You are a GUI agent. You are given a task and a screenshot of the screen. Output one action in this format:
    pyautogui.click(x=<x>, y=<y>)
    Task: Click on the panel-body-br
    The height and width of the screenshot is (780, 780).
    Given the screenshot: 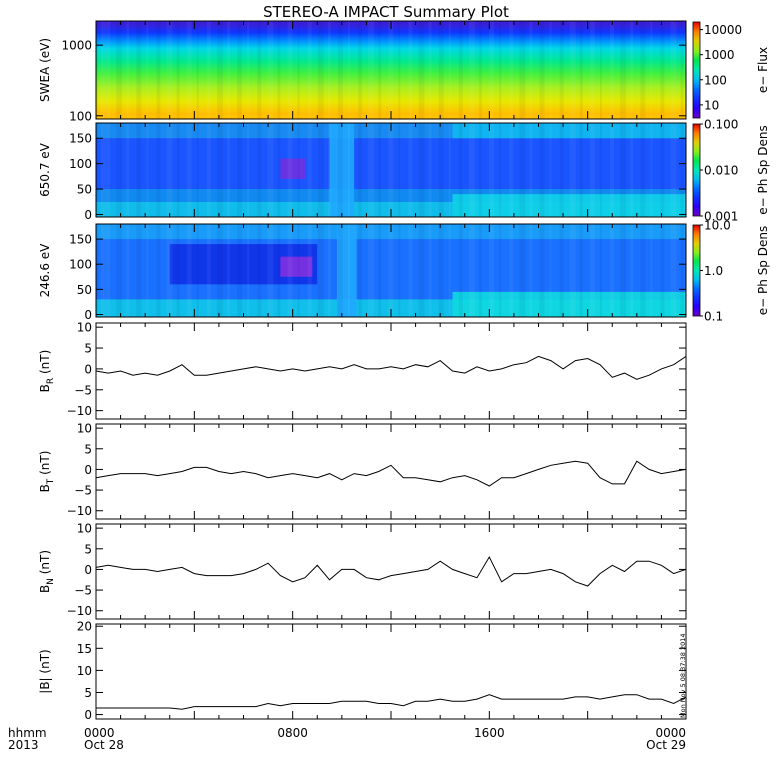 What is the action you would take?
    pyautogui.click(x=391, y=367)
    